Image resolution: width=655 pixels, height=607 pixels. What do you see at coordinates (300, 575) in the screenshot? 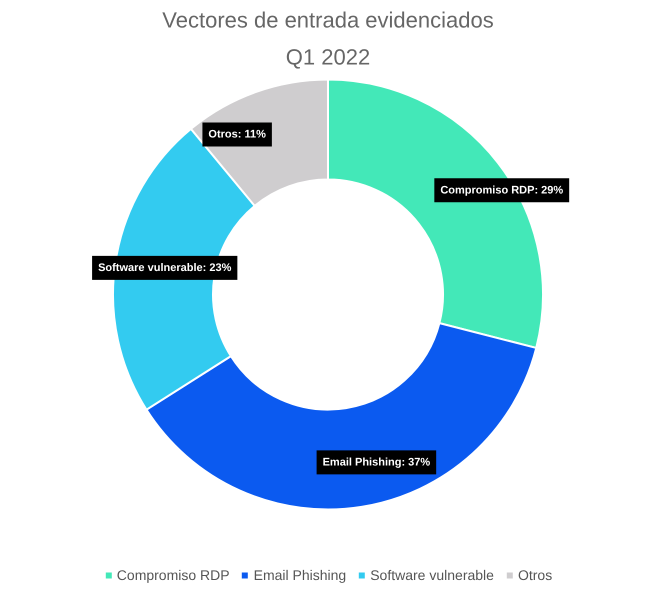
I see `legend-label: Email Phishing` at bounding box center [300, 575].